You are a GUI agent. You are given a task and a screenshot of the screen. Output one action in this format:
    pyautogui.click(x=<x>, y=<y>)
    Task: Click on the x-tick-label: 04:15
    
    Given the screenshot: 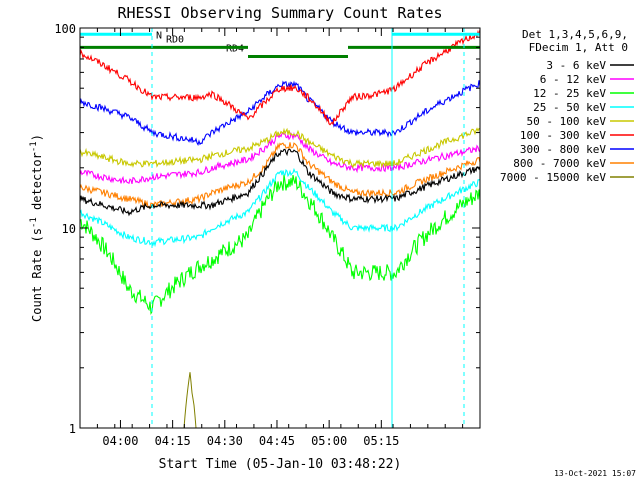 What is the action you would take?
    pyautogui.click(x=173, y=441)
    